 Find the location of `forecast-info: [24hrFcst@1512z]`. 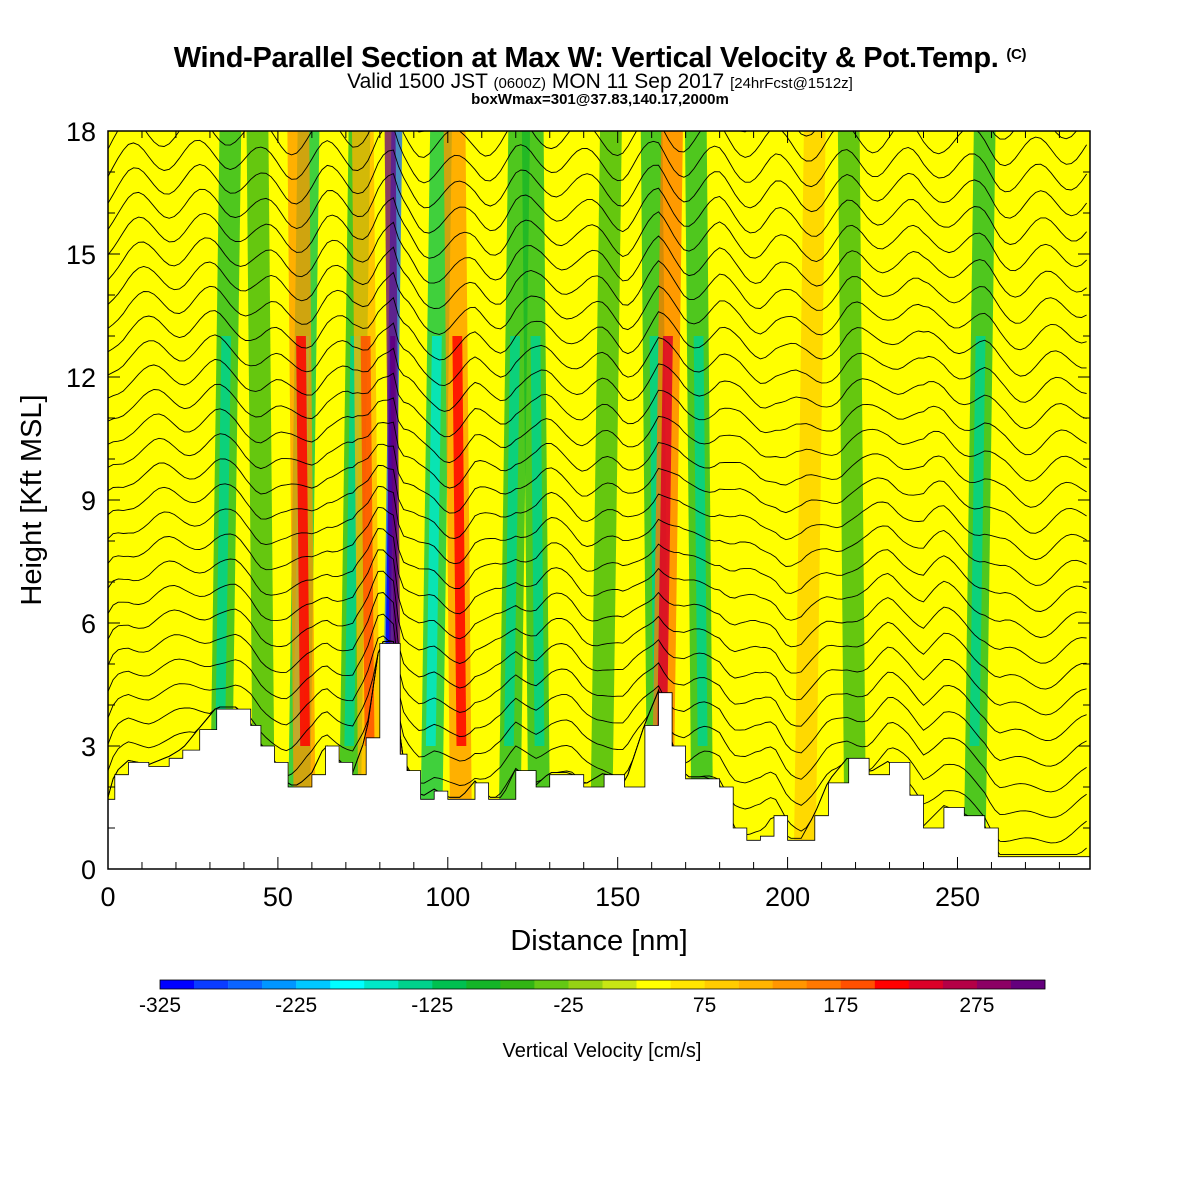

forecast-info: [24hrFcst@1512z] is located at coordinates (791, 83).